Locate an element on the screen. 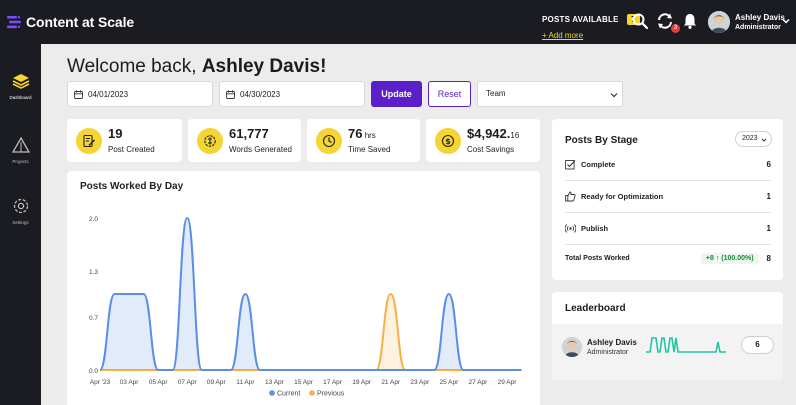 The image size is (796, 405). user-menu: Ashley Davis Administrator is located at coordinates (746, 22).